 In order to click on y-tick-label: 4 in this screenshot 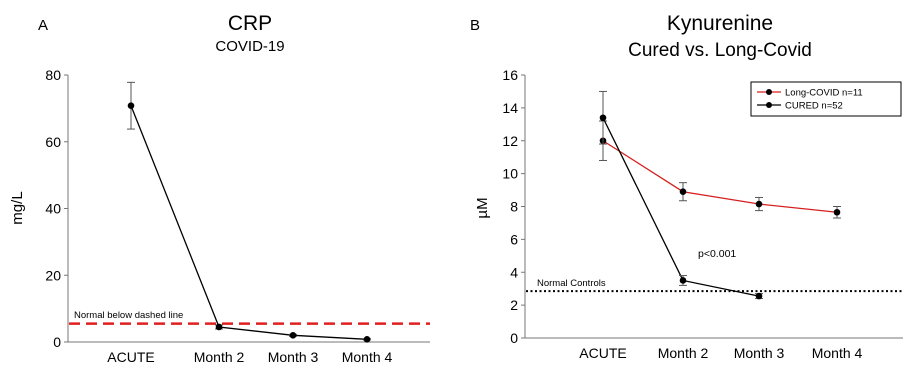, I will do `click(514, 272)`.